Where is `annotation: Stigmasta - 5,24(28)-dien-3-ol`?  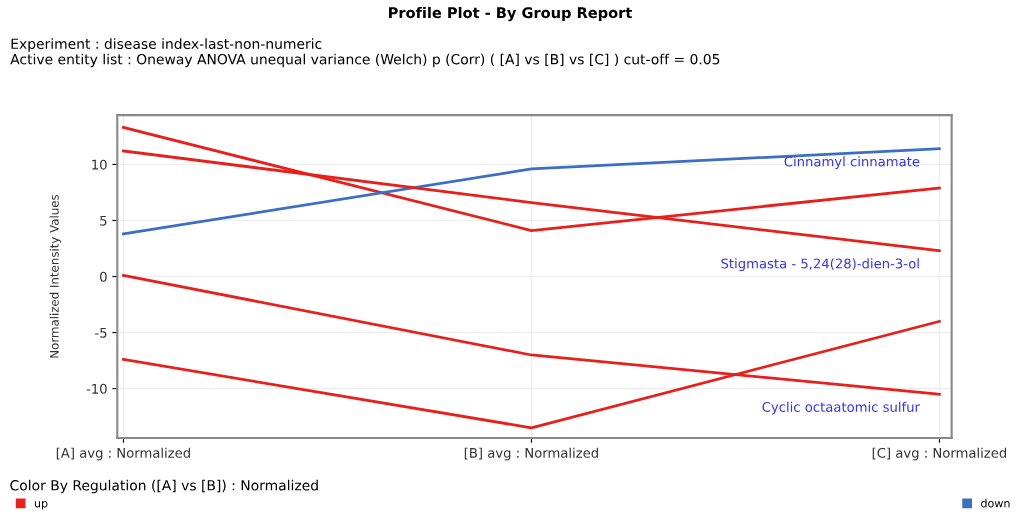 annotation: Stigmasta - 5,24(28)-dien-3-ol is located at coordinates (820, 265).